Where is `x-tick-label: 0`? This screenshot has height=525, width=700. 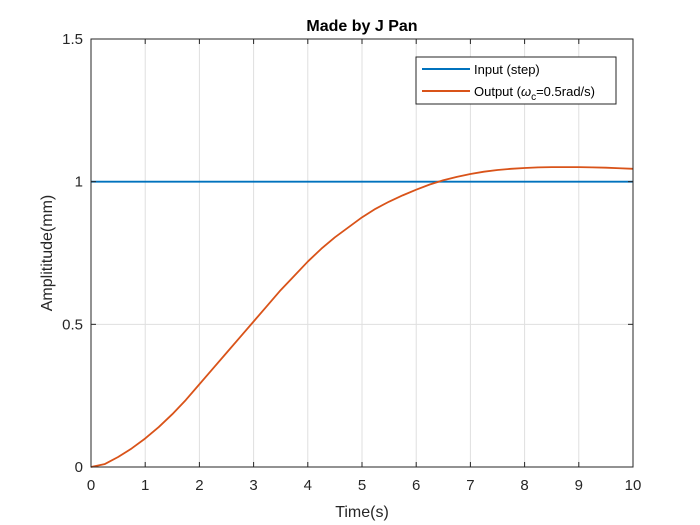 x-tick-label: 0 is located at coordinates (91, 485).